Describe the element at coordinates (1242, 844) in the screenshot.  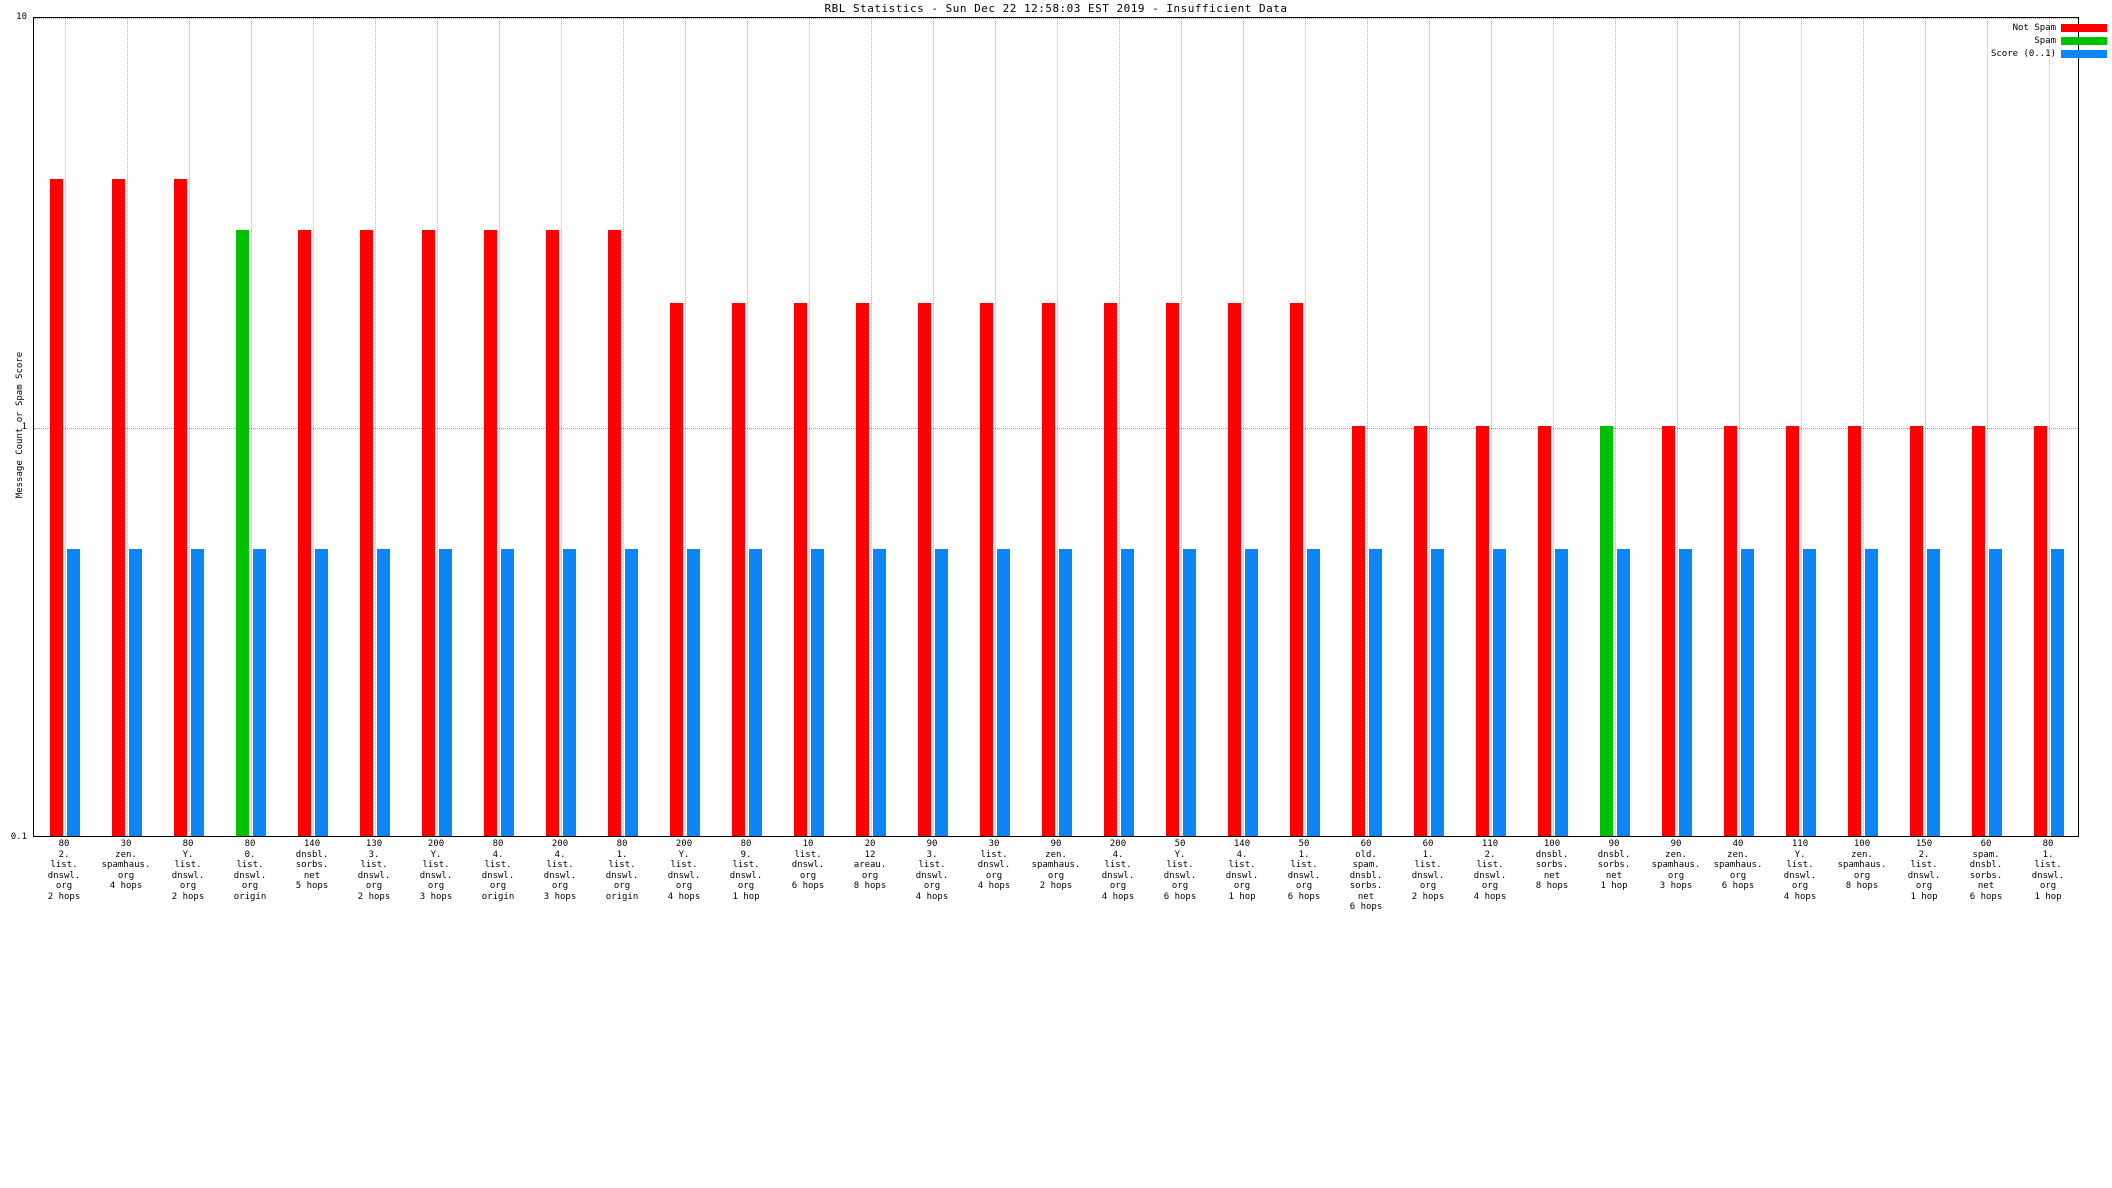
I see `x-tick-count: 140` at that location.